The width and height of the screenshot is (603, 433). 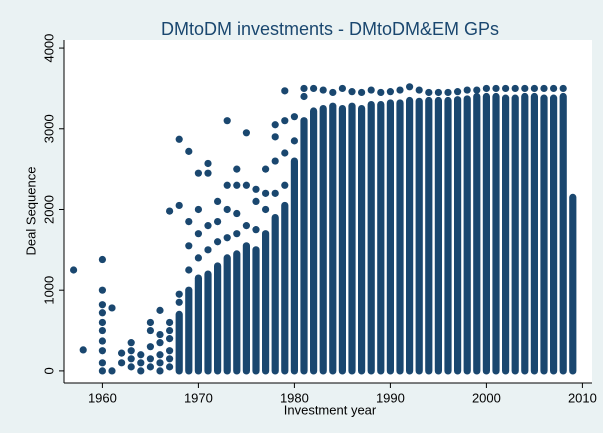 What do you see at coordinates (294, 397) in the screenshot?
I see `x-tick-label: 1980` at bounding box center [294, 397].